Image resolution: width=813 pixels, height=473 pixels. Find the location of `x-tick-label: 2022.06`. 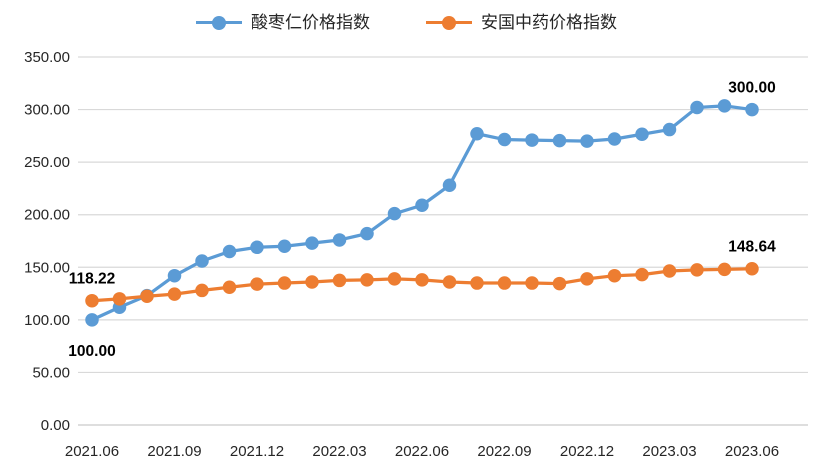

x-tick-label: 2022.06 is located at coordinates (422, 451).